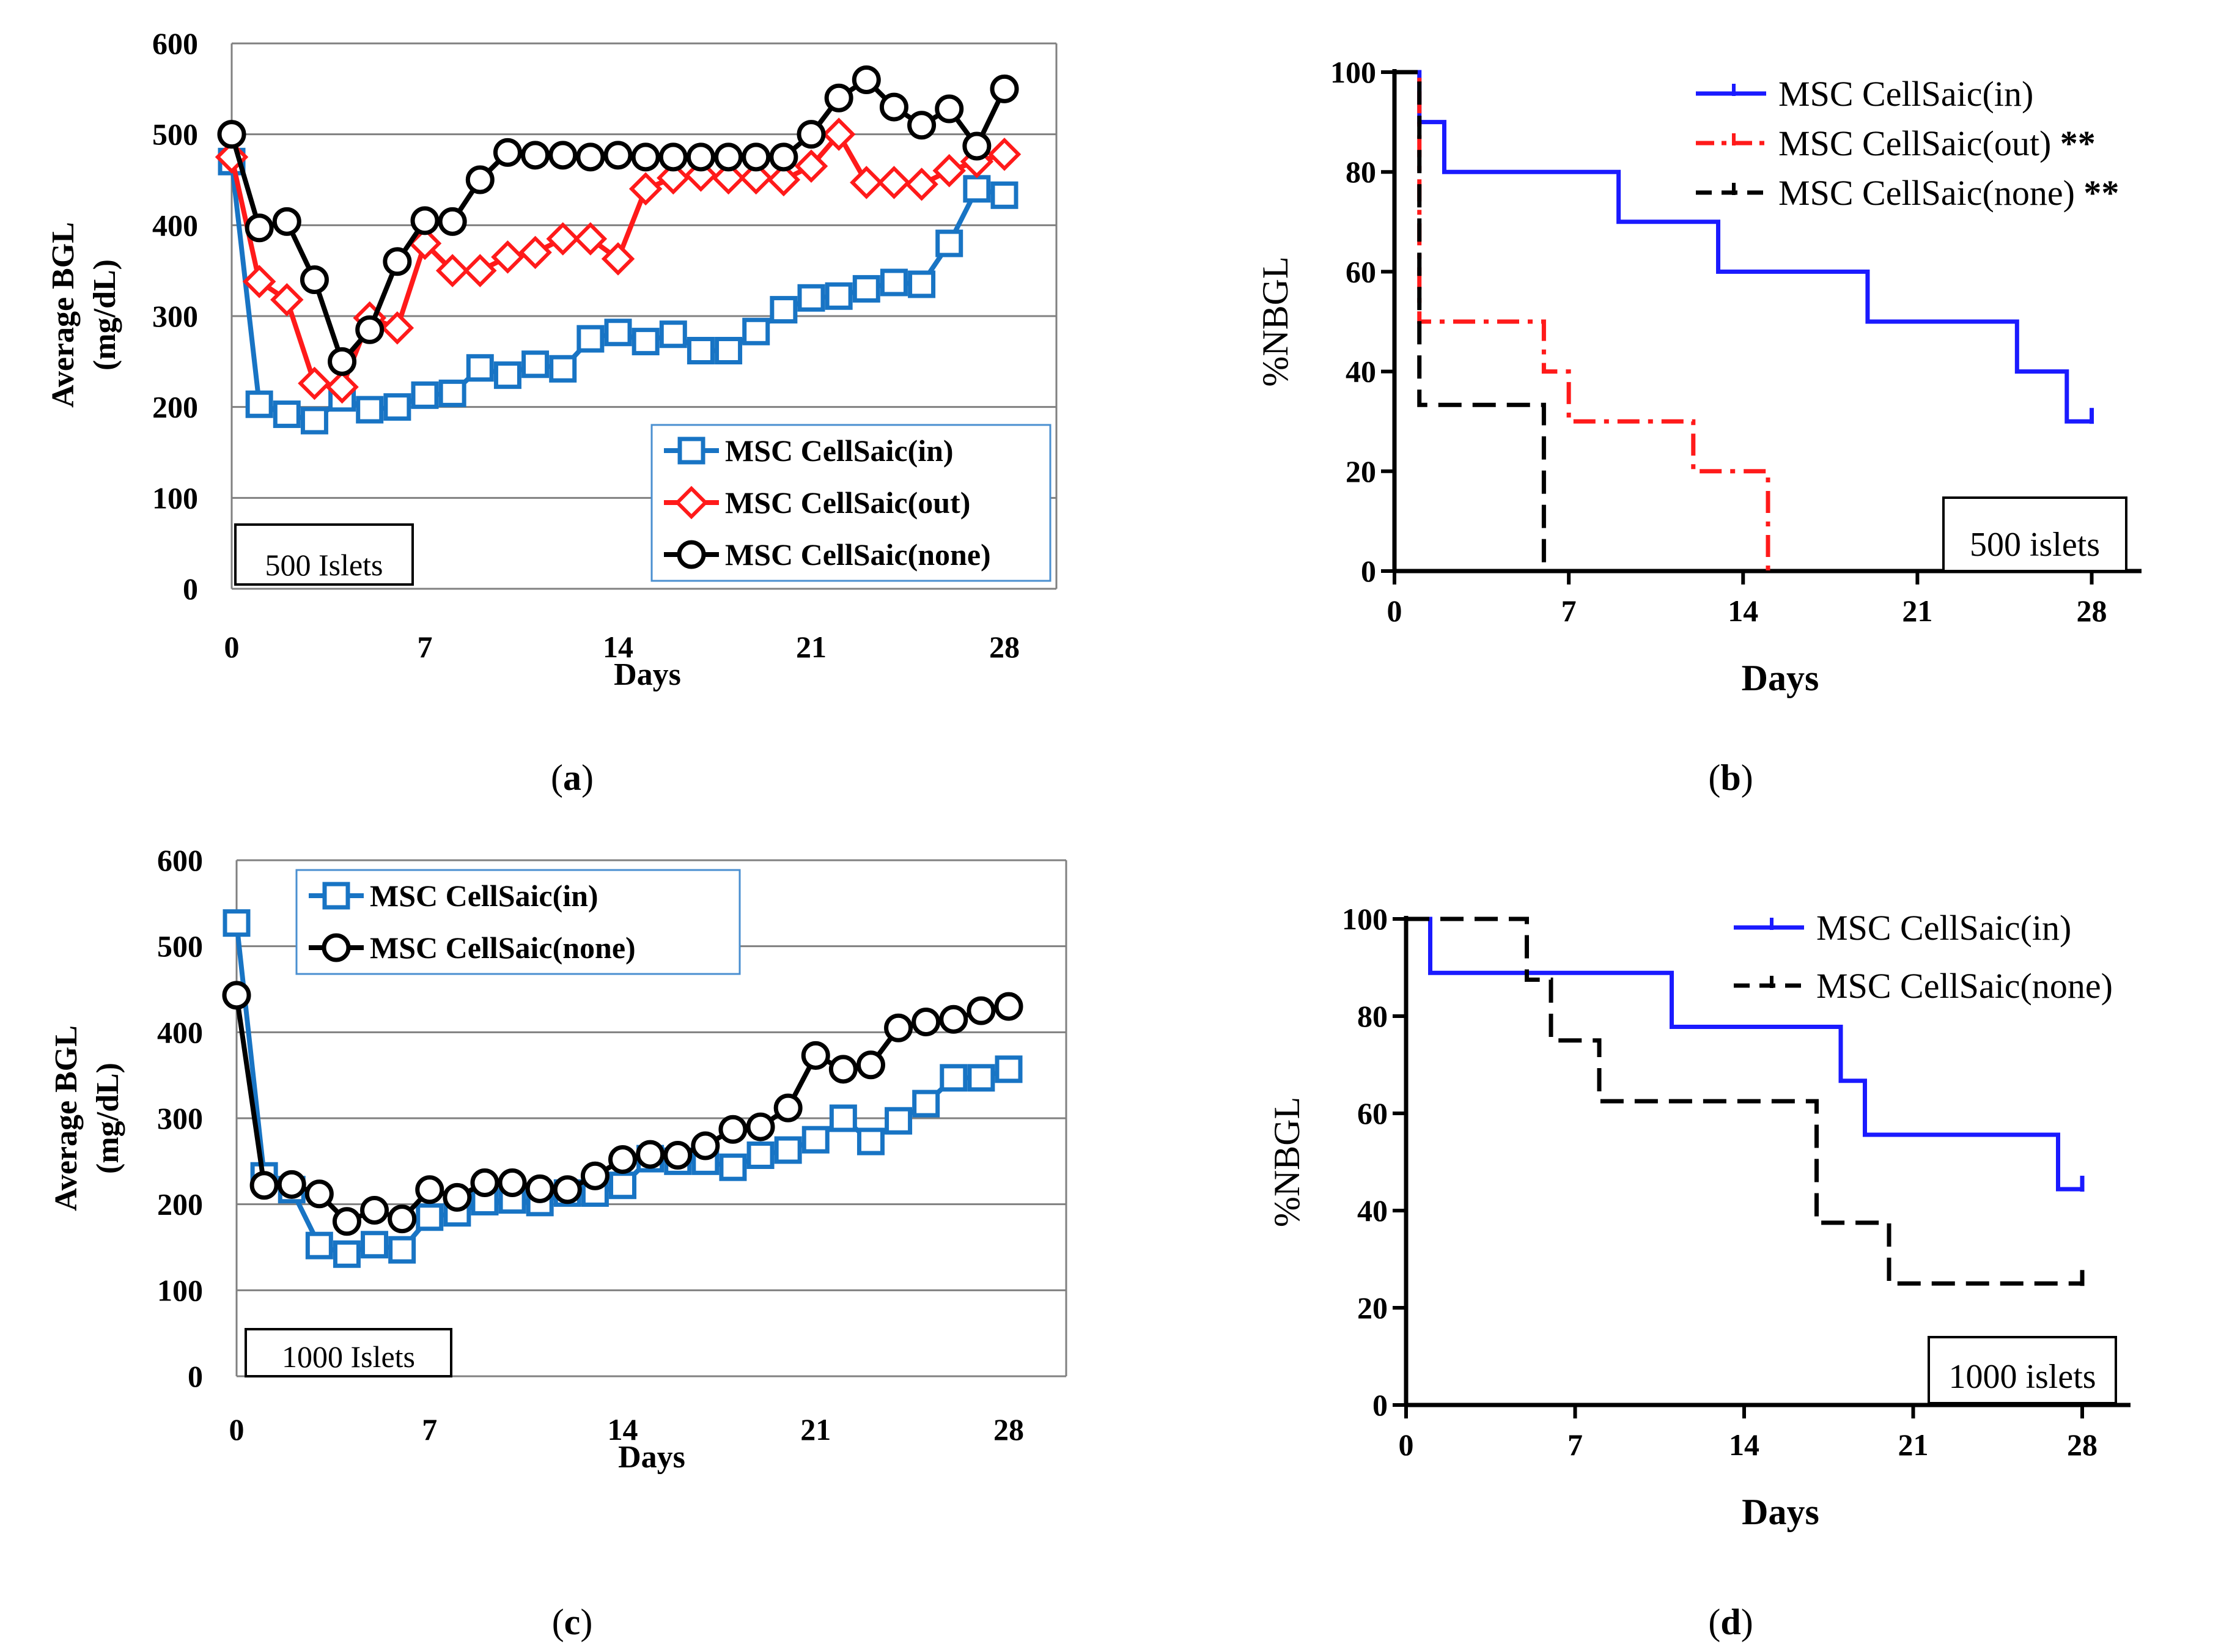 This screenshot has height=1652, width=2232. I want to click on caption-open: (, so click(557, 778).